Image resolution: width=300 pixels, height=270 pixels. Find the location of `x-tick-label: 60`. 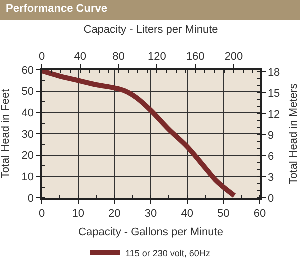

x-tick-label: 60 is located at coordinates (260, 214).